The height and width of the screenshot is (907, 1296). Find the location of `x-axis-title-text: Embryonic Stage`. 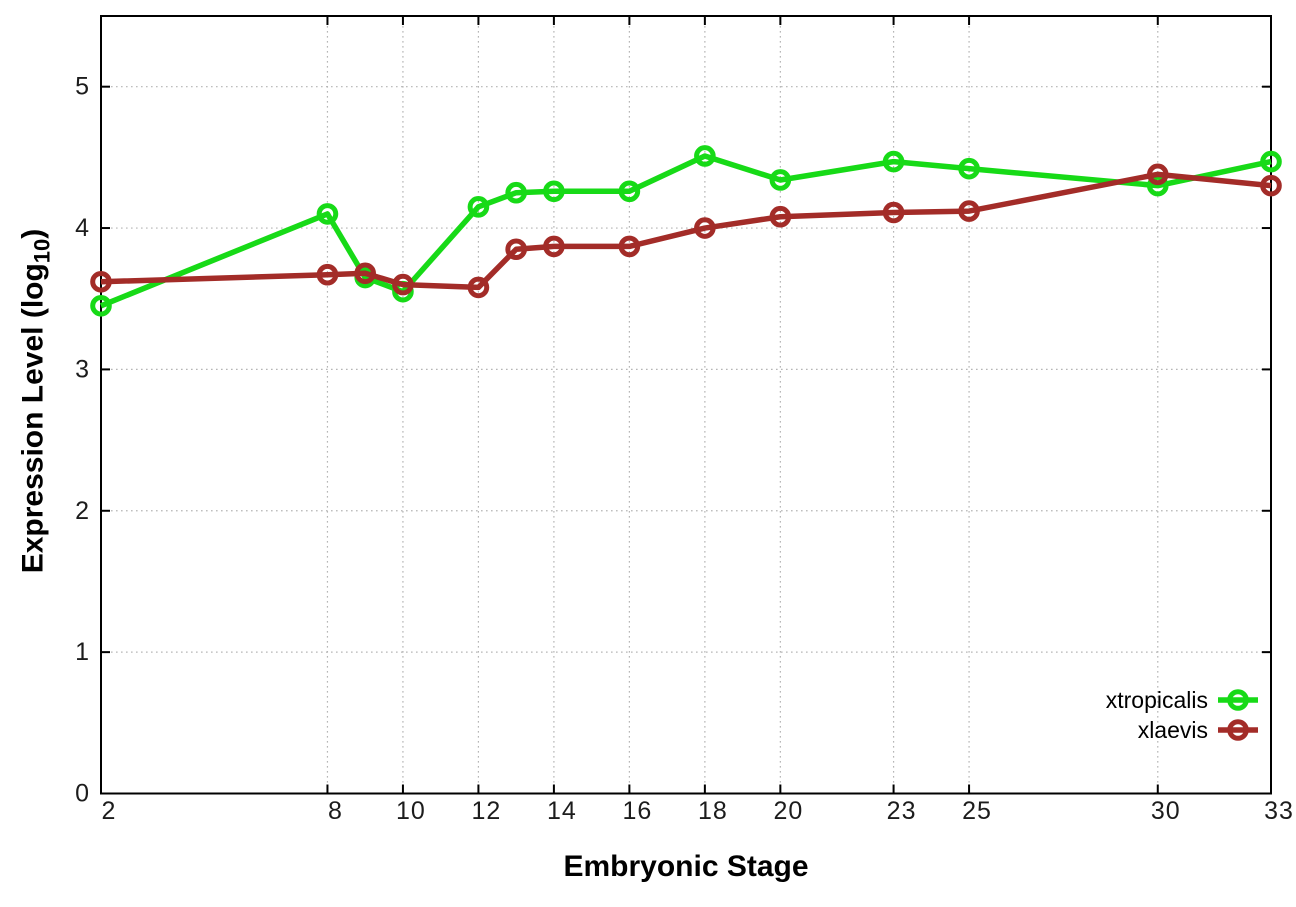

x-axis-title-text: Embryonic Stage is located at coordinates (686, 866).